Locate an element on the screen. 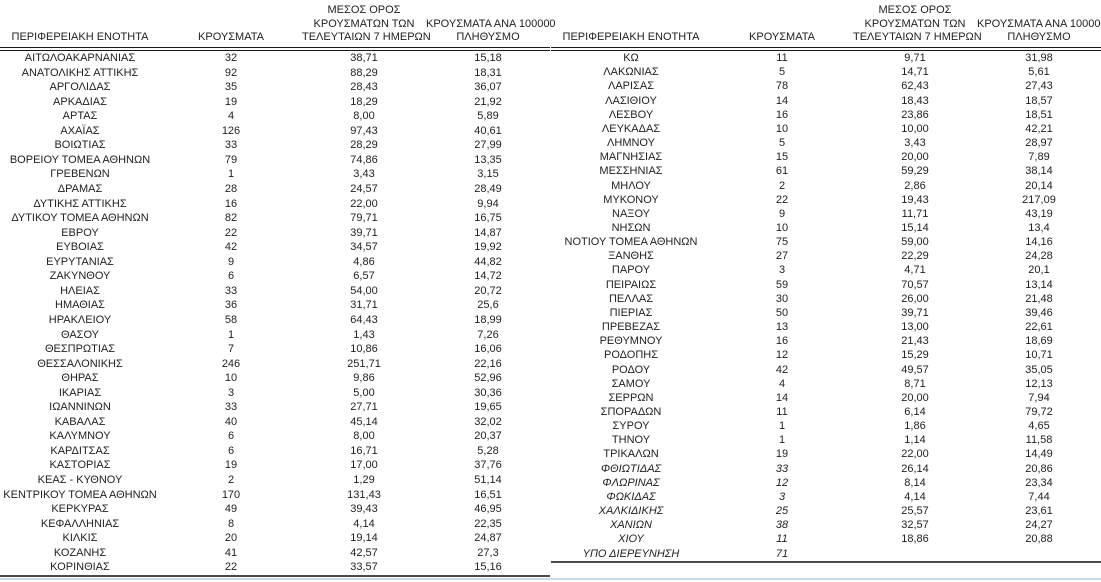 This screenshot has width=1101, height=582. table-row: ΘΕΣΣΑΛΟΝΙΚΗΣ 246 251,71 22,16 is located at coordinates (275, 364).